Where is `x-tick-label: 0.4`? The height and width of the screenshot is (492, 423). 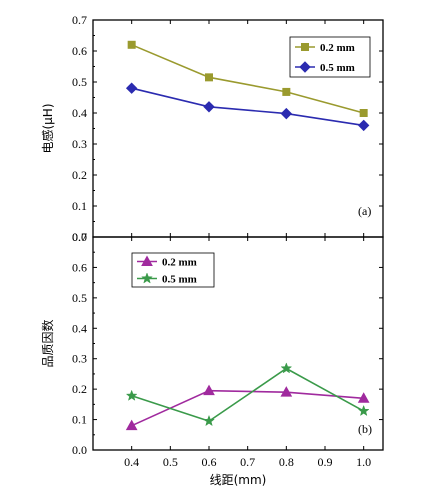
x-tick-label: 0.4 is located at coordinates (131, 462).